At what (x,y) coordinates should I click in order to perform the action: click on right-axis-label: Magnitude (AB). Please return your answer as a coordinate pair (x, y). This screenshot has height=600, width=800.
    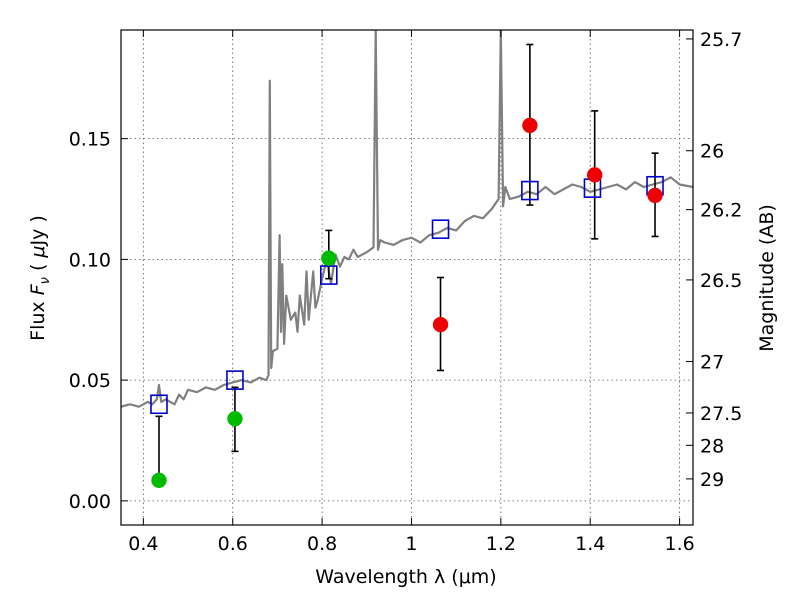
    Looking at the image, I should click on (767, 278).